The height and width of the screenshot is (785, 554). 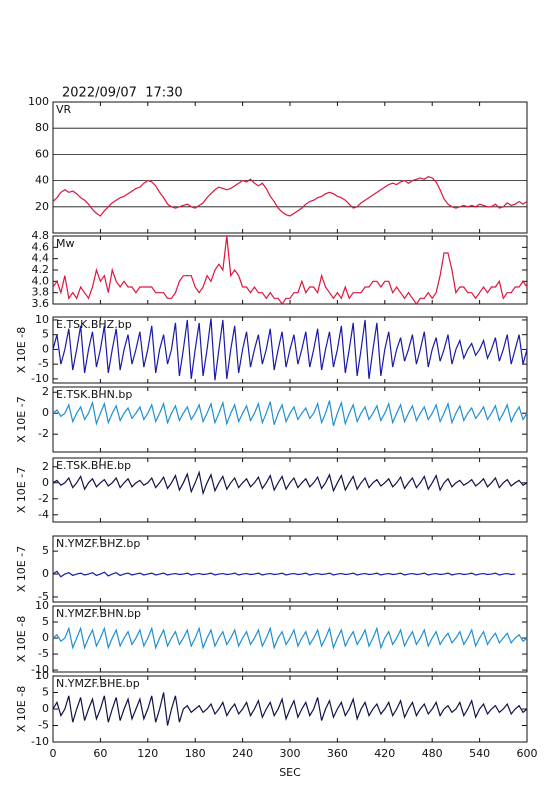 What do you see at coordinates (41, 280) in the screenshot?
I see `y-tick-label: 4.0` at bounding box center [41, 280].